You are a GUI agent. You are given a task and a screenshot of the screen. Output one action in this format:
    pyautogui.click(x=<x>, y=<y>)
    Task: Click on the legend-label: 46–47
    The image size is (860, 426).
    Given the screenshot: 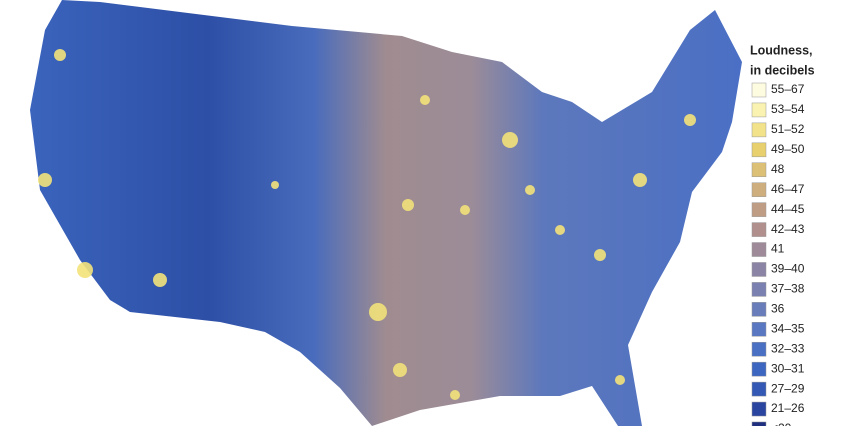 What is the action you would take?
    pyautogui.click(x=788, y=189)
    